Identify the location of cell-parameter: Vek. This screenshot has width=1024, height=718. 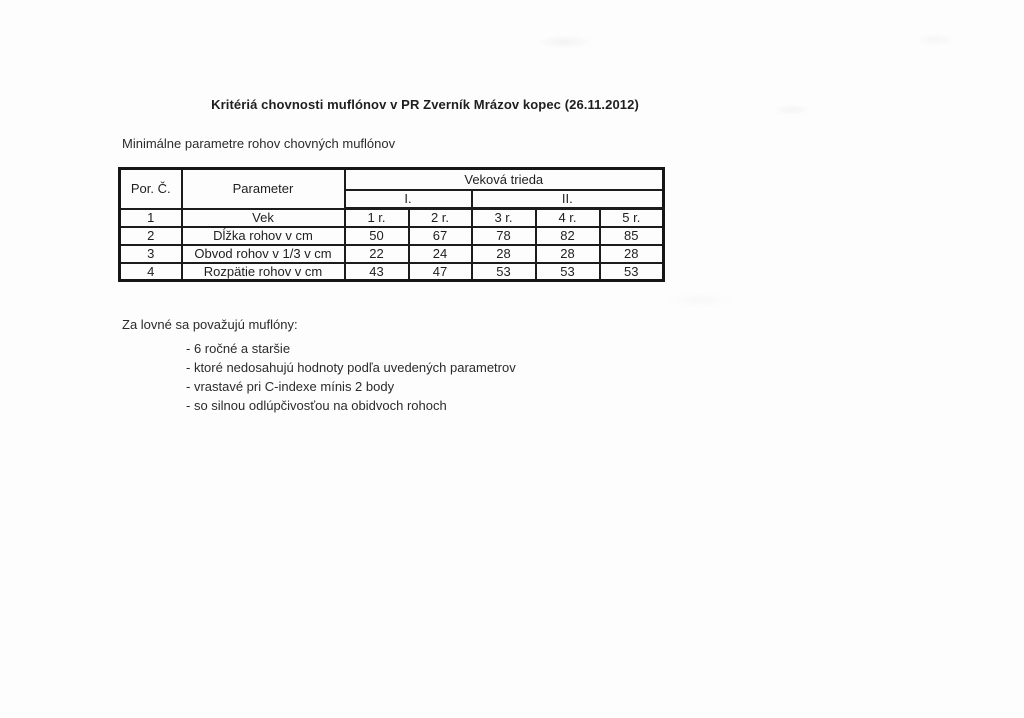
(263, 217).